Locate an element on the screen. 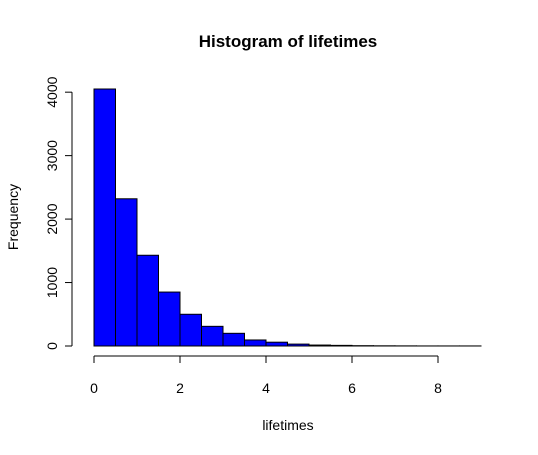 This screenshot has width=538, height=455. y-axis: 0 1000 2000 3000 4000 is located at coordinates (58, 213).